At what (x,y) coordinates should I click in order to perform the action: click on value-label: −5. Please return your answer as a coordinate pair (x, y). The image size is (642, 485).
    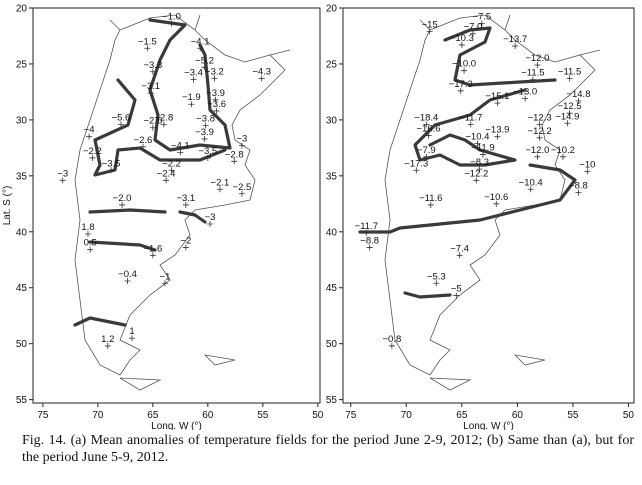
    Looking at the image, I should click on (456, 289).